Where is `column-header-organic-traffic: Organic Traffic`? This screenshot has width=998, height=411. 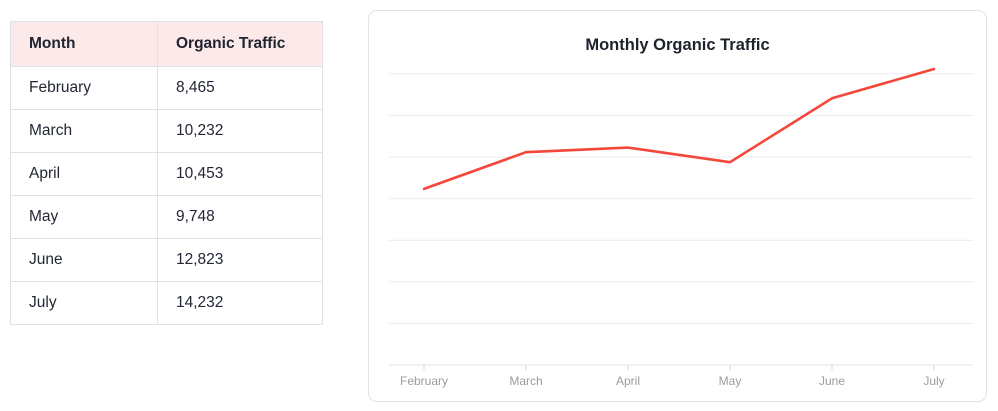
column-header-organic-traffic: Organic Traffic is located at coordinates (240, 44).